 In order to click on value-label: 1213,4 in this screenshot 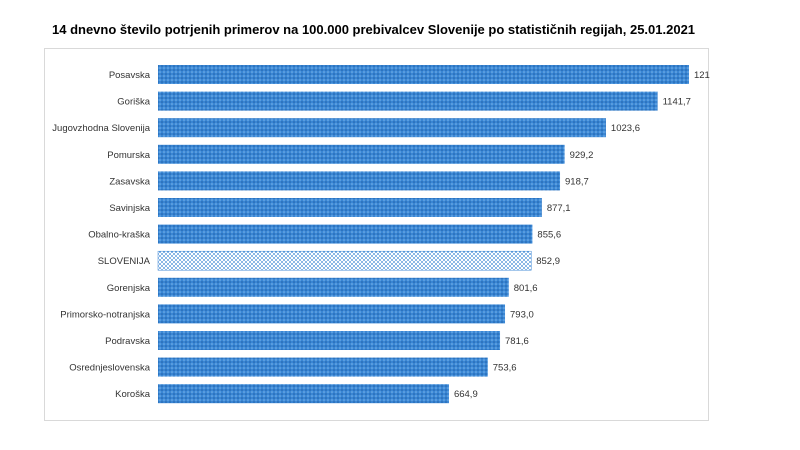, I will do `click(702, 75)`.